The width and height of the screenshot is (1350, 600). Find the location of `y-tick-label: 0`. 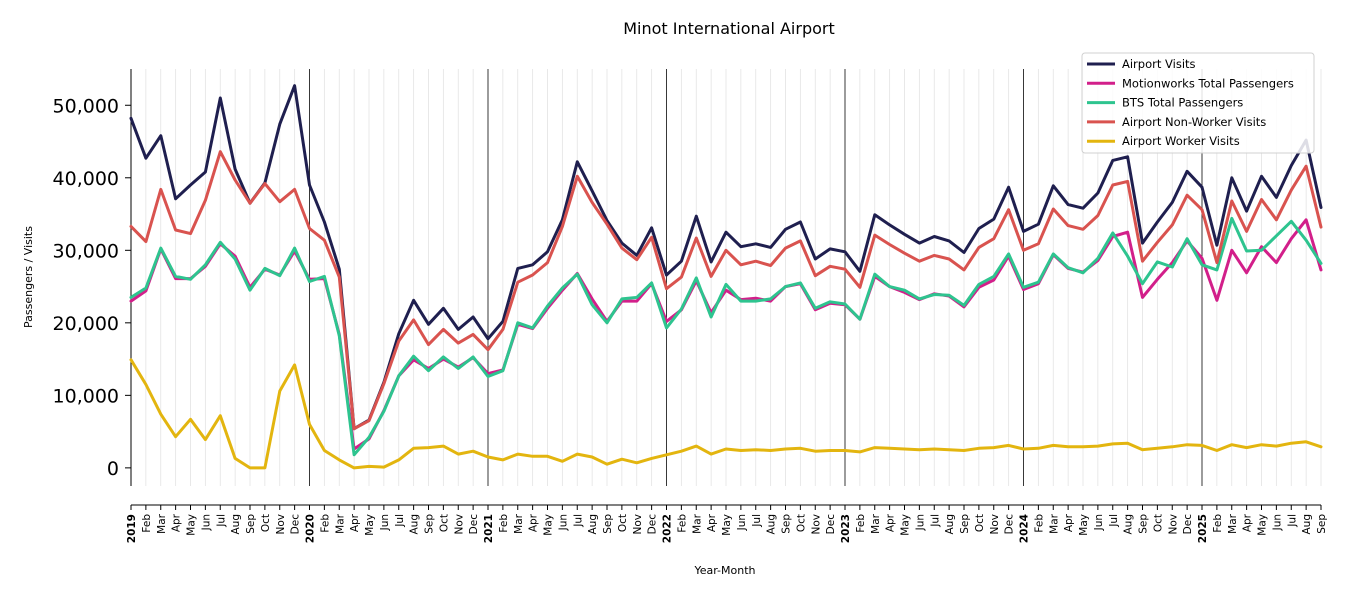

y-tick-label: 0 is located at coordinates (113, 469).